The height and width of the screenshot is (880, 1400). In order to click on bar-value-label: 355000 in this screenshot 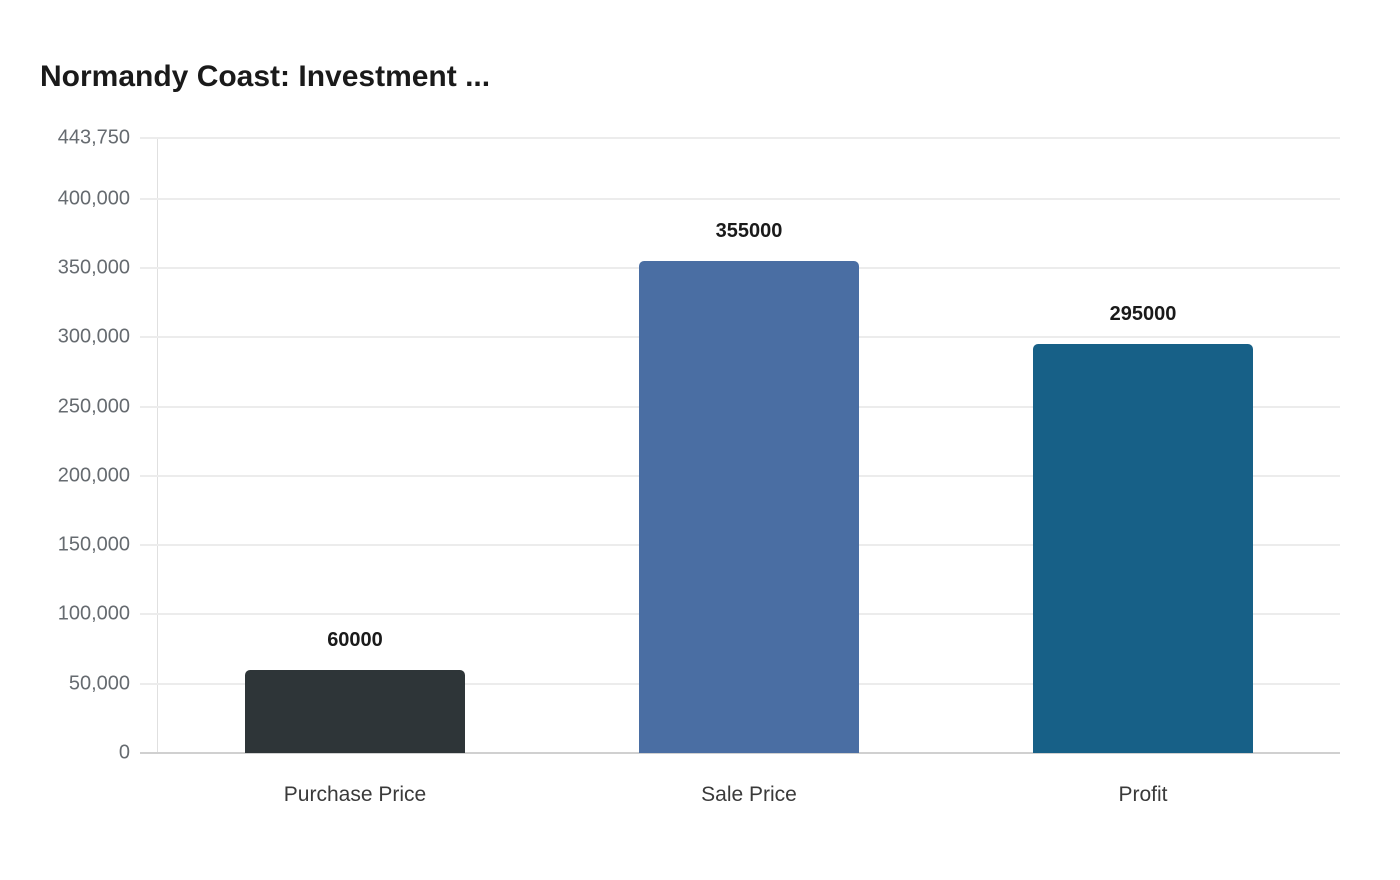, I will do `click(749, 231)`.